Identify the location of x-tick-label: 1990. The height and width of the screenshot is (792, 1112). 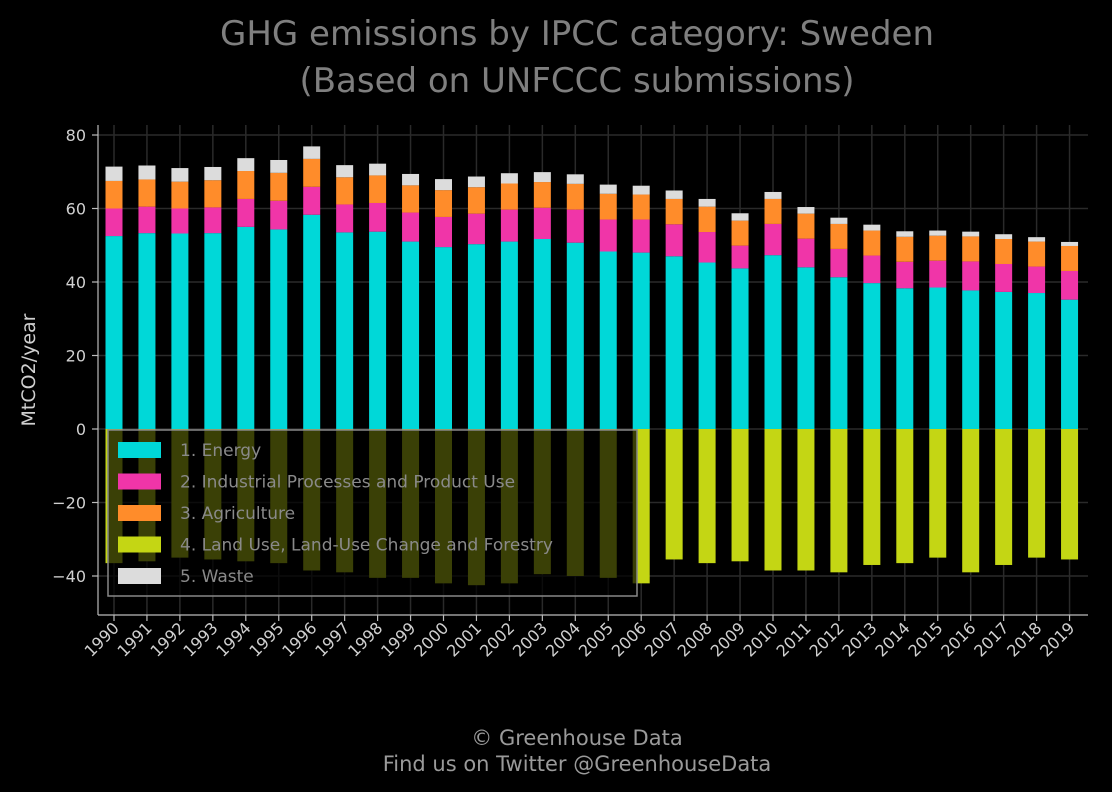
(102, 639).